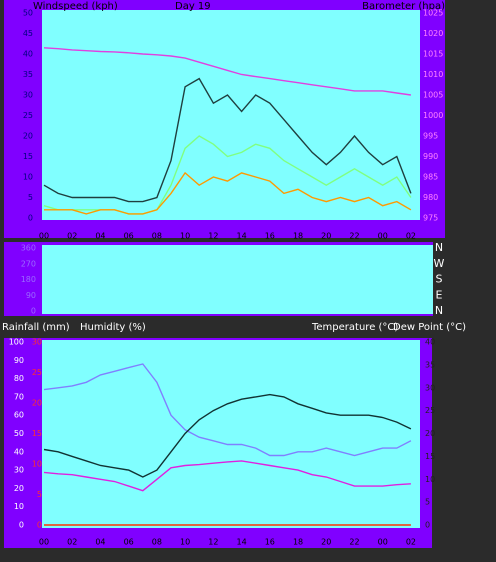 The image size is (496, 562). Describe the element at coordinates (430, 218) in the screenshot. I see `y2-tick-label: 975` at that location.